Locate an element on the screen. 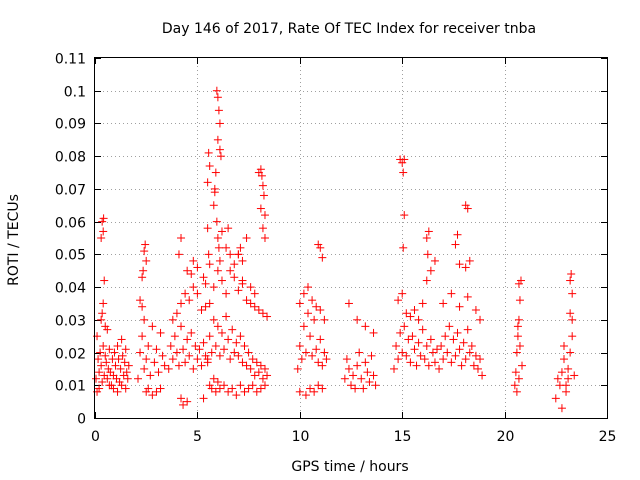  x-tick-label: 5 is located at coordinates (197, 437).